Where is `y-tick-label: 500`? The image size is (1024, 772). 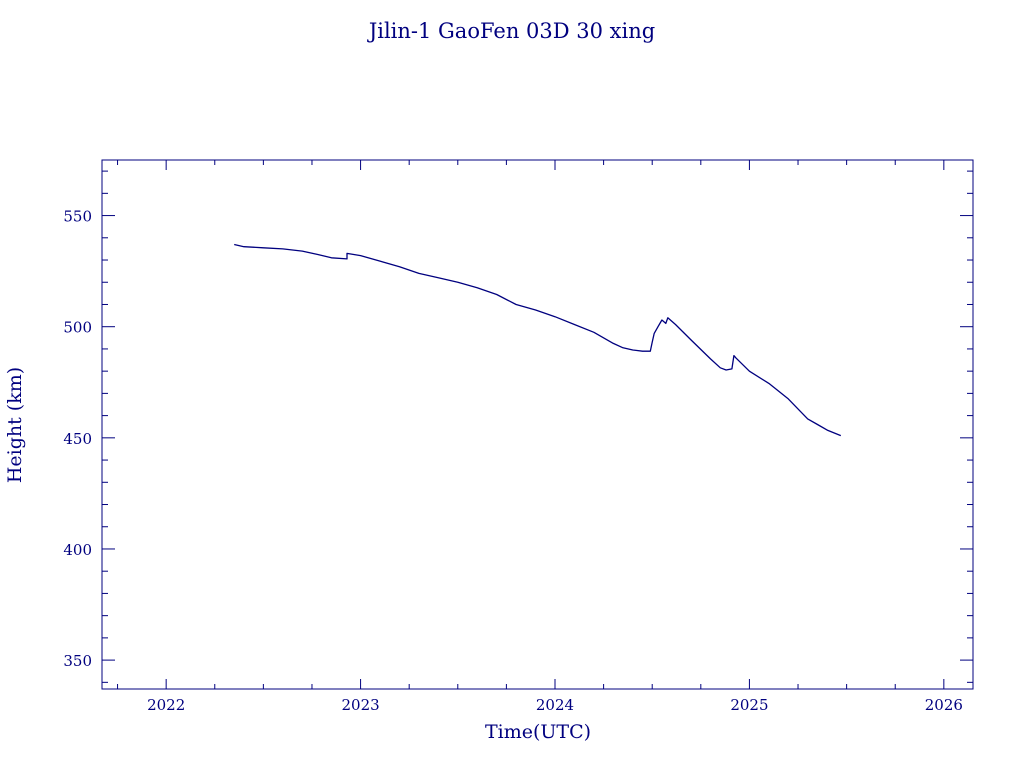 y-tick-label: 500 is located at coordinates (77, 328).